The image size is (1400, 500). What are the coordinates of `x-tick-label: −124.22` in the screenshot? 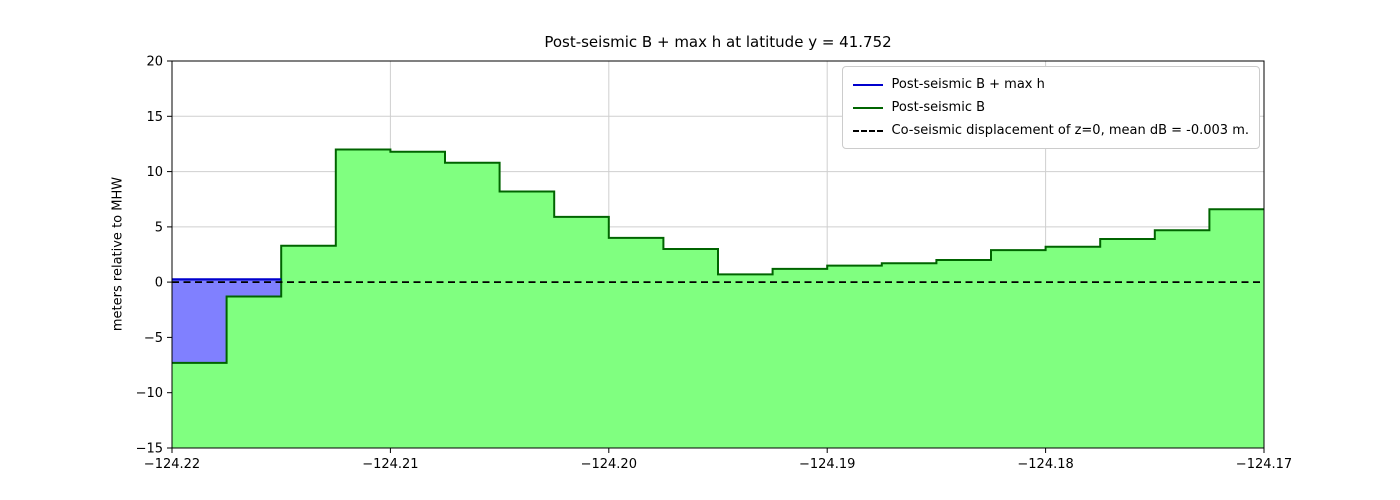 It's located at (172, 464).